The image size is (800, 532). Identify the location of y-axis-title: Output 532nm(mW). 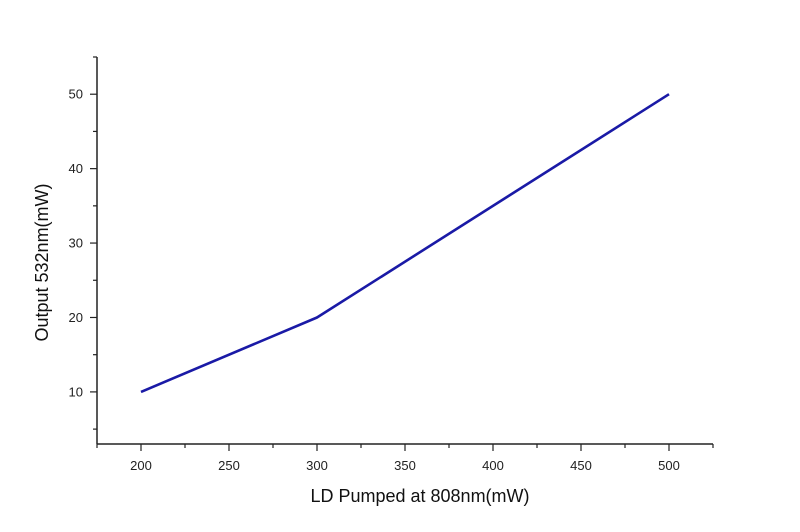
(42, 262).